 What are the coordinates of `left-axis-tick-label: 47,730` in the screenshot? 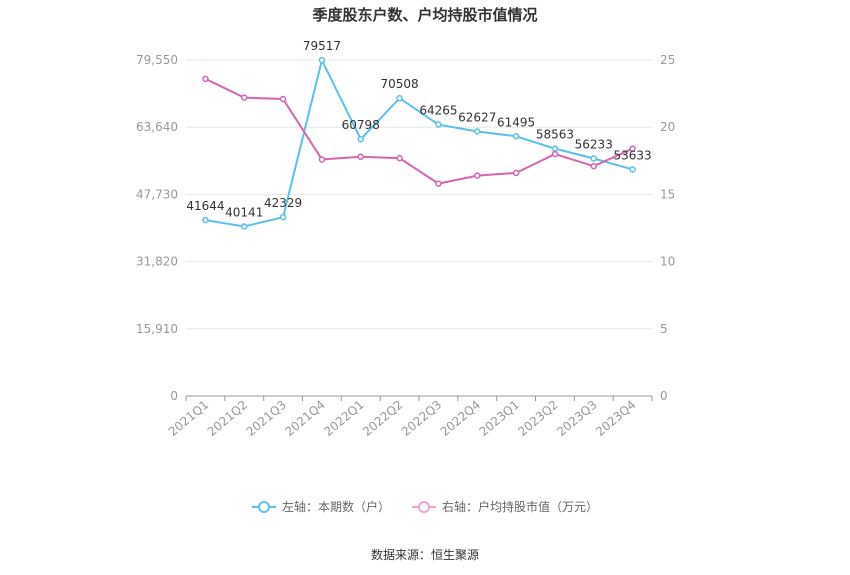 It's located at (157, 194).